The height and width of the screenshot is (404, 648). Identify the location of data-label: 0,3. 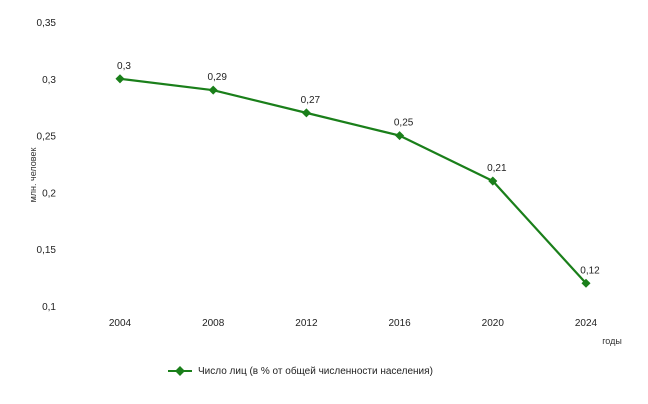
(124, 66).